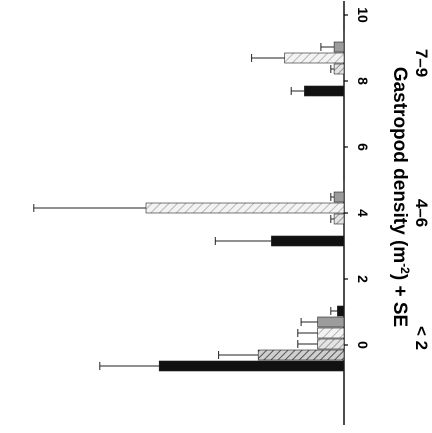 This screenshot has width=432, height=433. I want to click on axis-label-title: Gastropod density, so click(399, 151).